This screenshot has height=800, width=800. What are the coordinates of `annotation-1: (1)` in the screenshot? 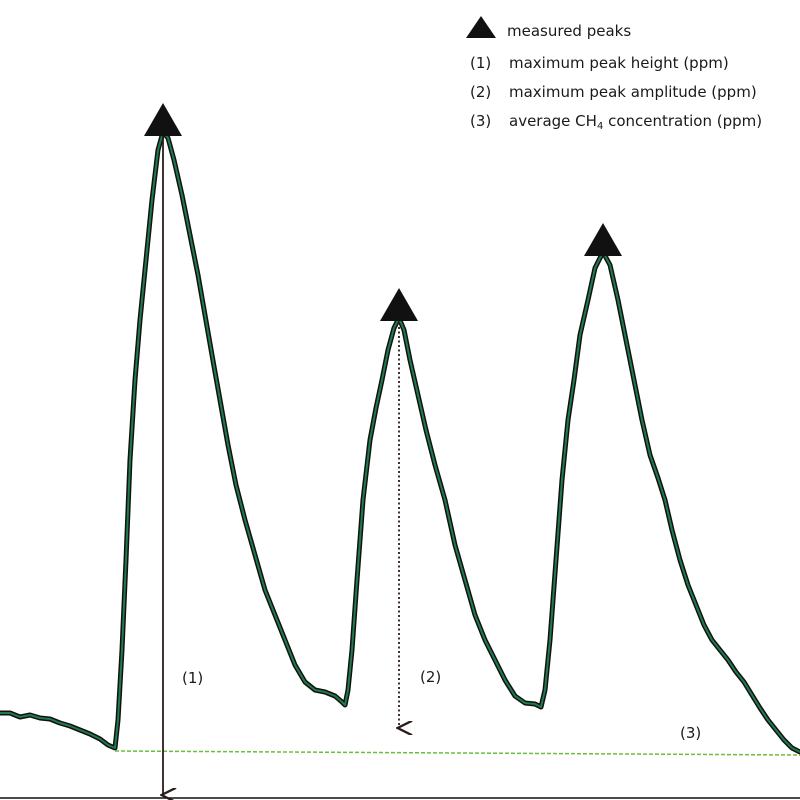 It's located at (192, 678).